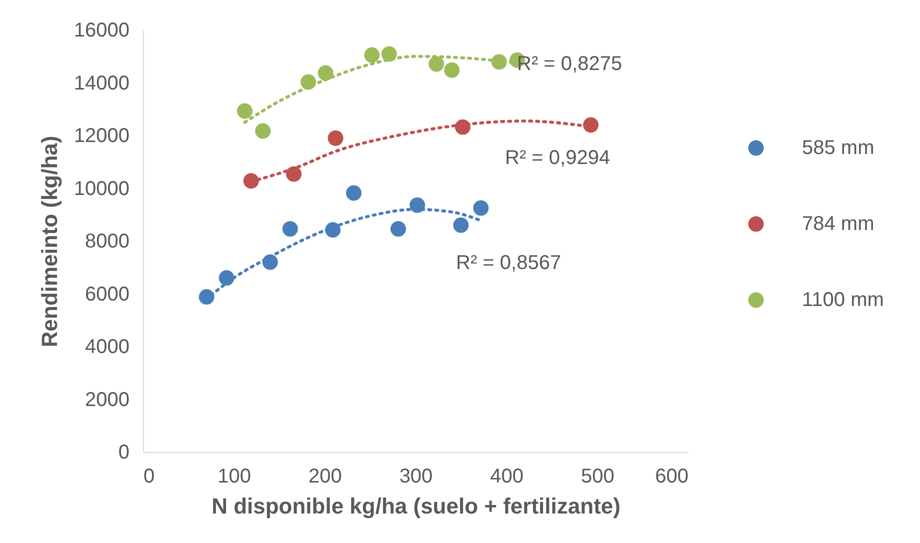 This screenshot has width=920, height=543. I want to click on x-tick-label: 500, so click(597, 477).